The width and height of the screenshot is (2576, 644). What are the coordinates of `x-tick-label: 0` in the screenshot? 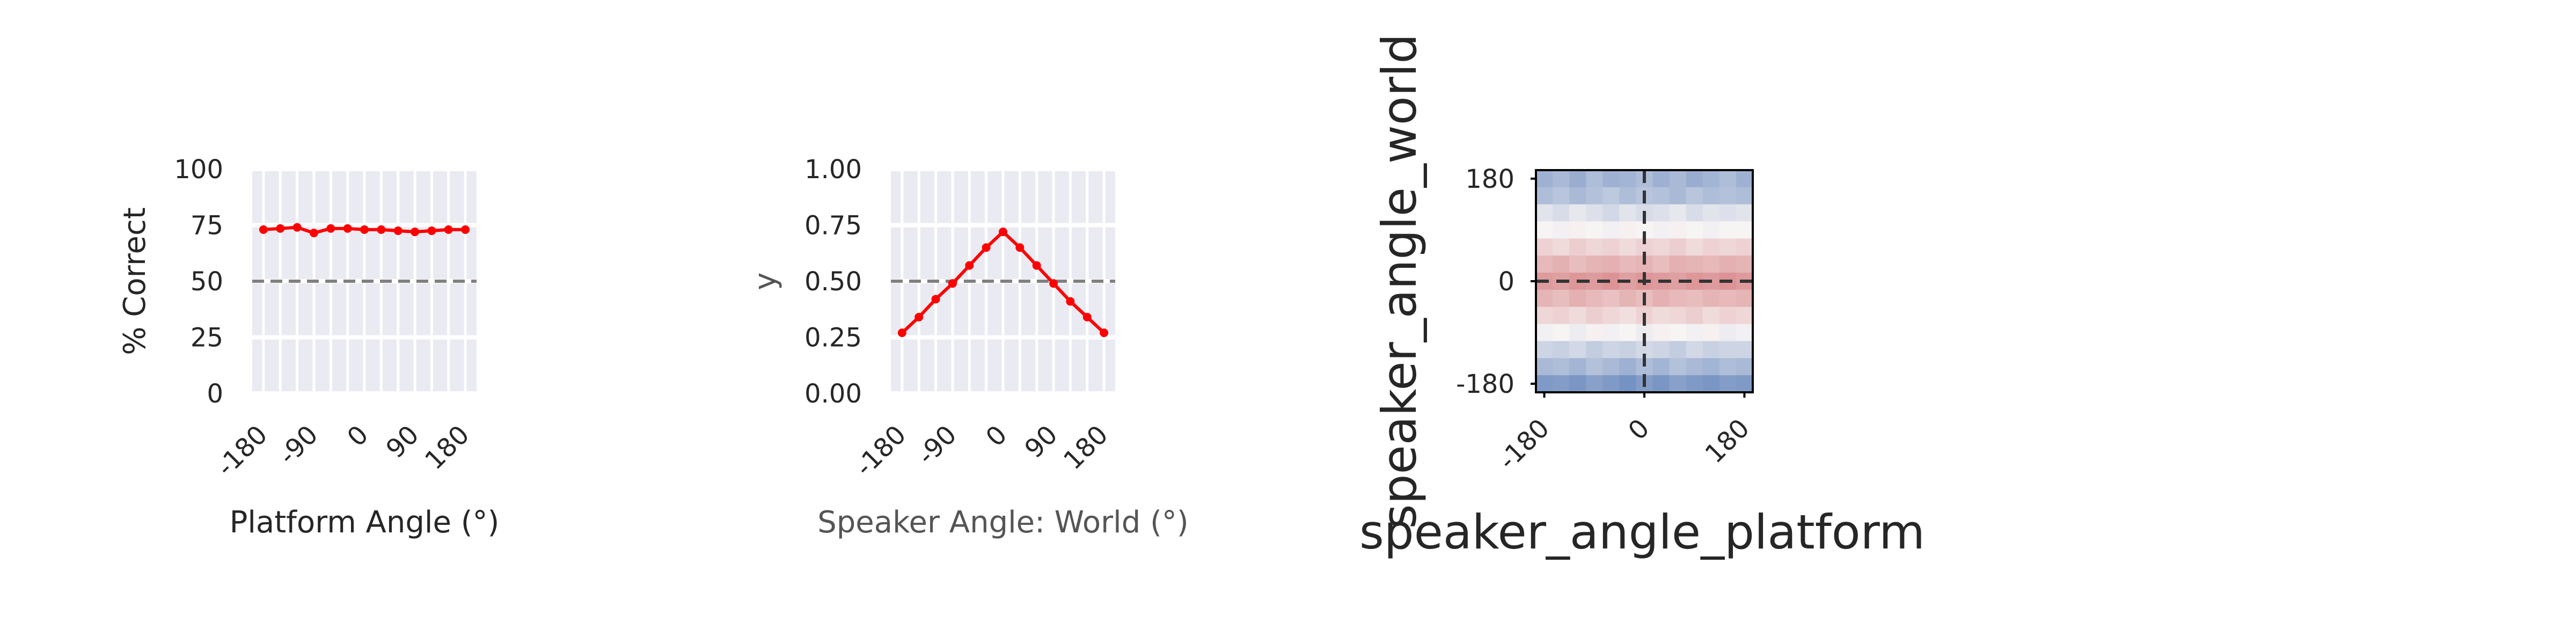 It's located at (1638, 429).